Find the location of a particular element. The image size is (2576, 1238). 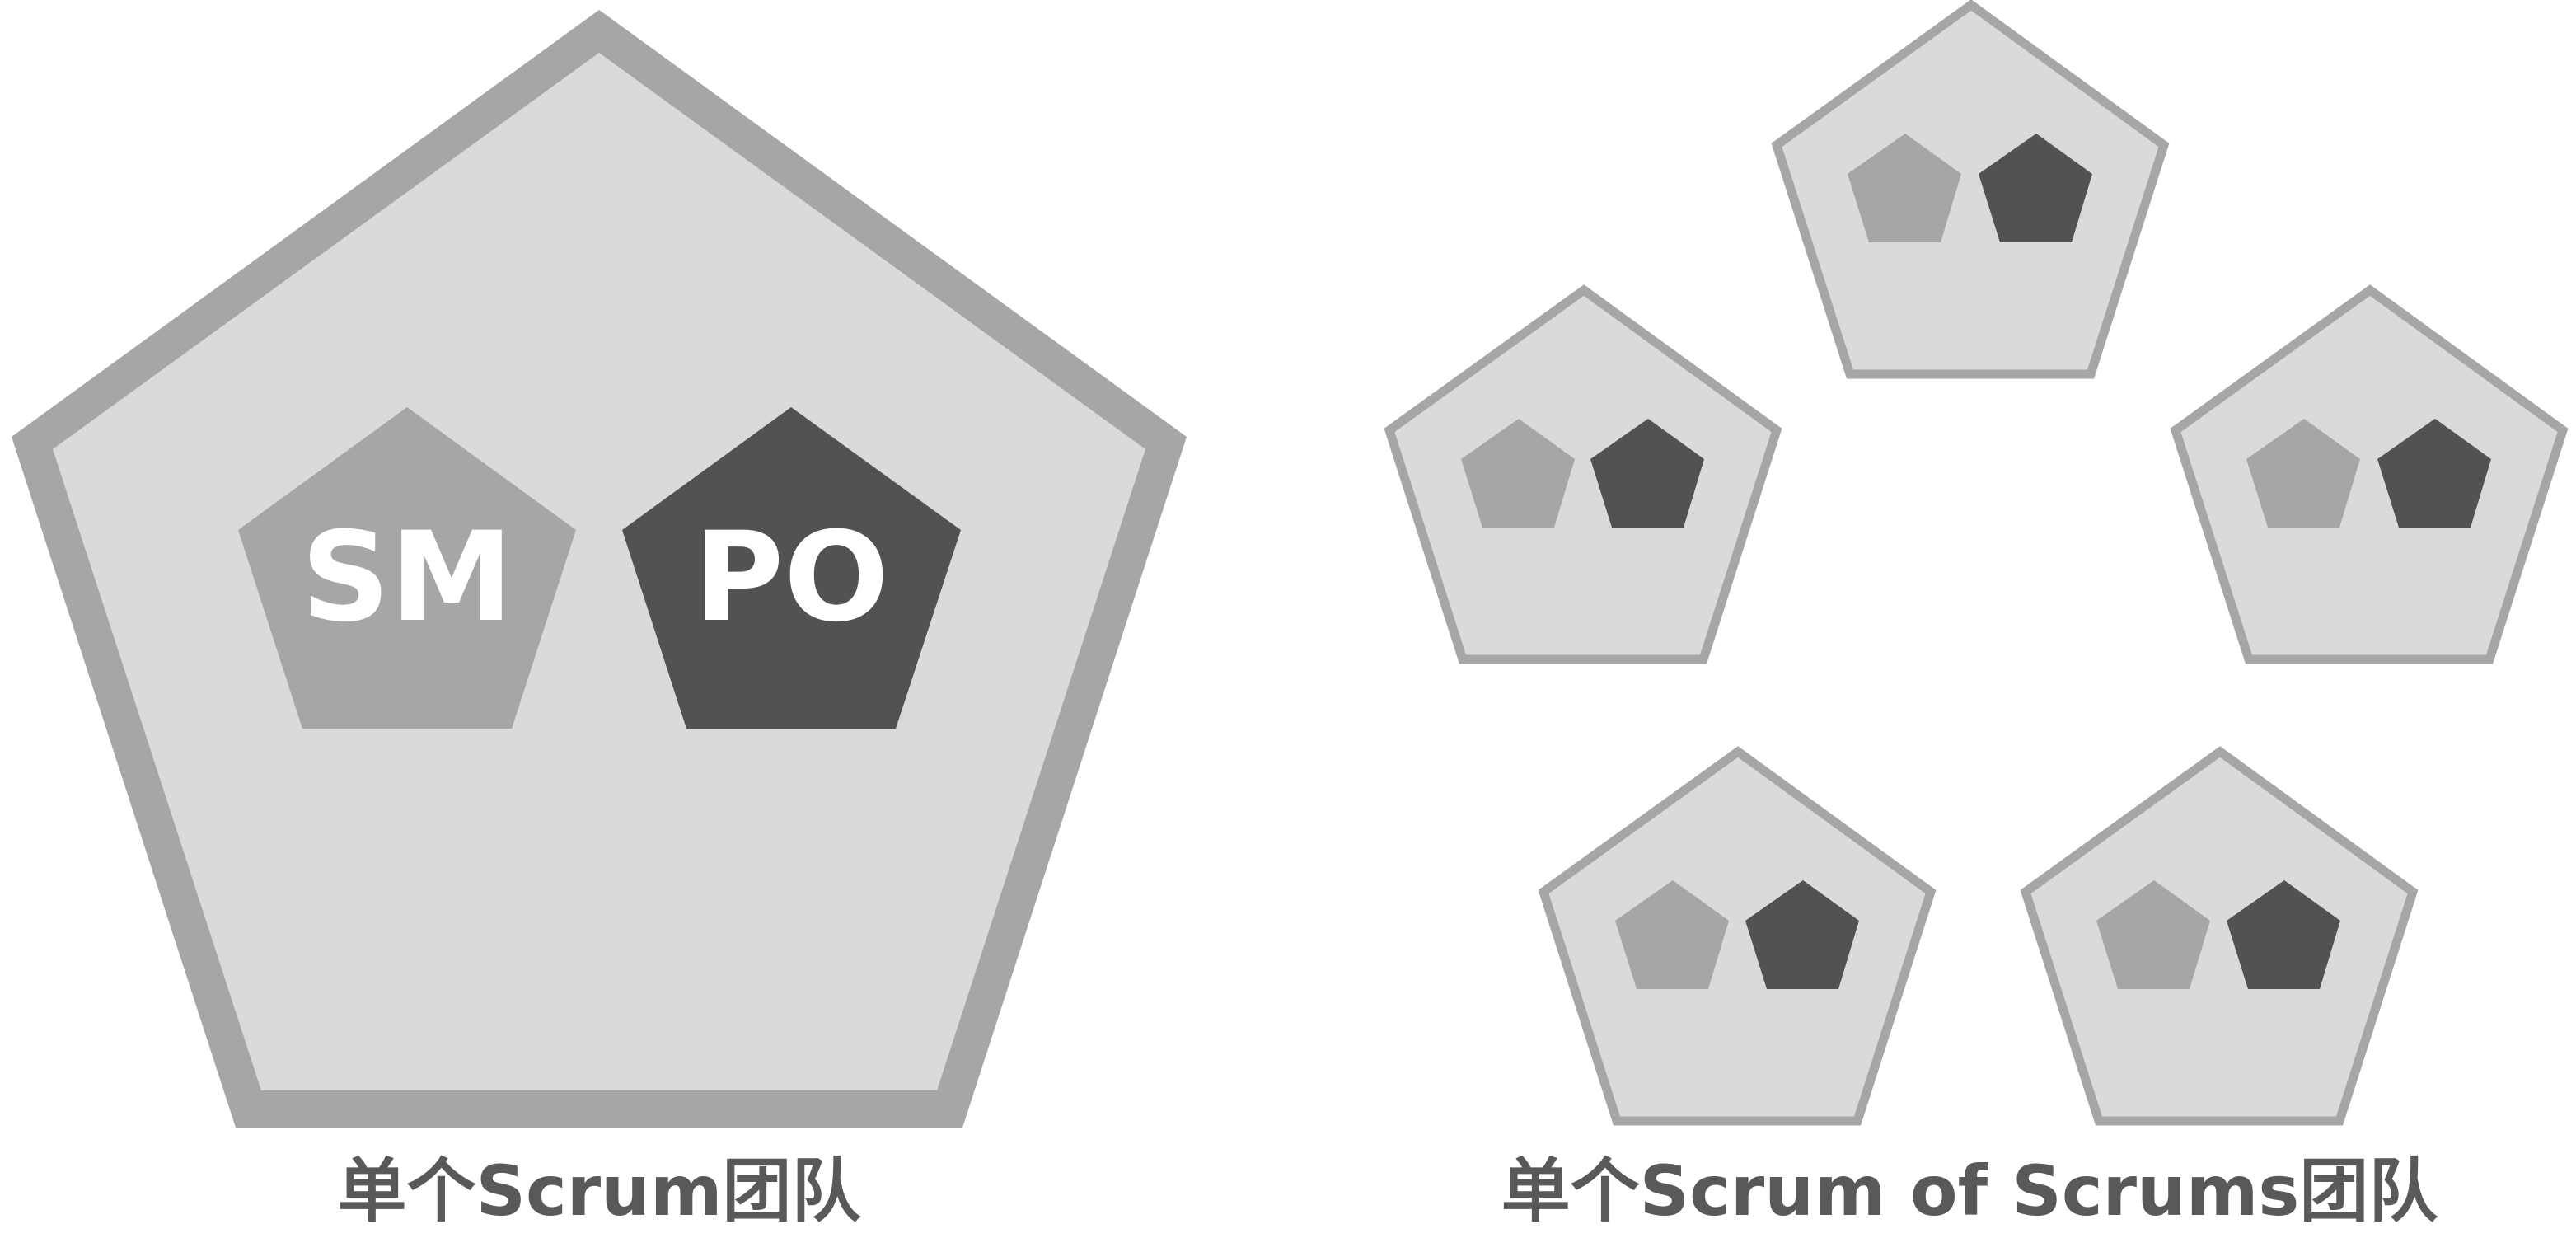

single-team-caption: 单个Scrum团队 is located at coordinates (599, 1191).